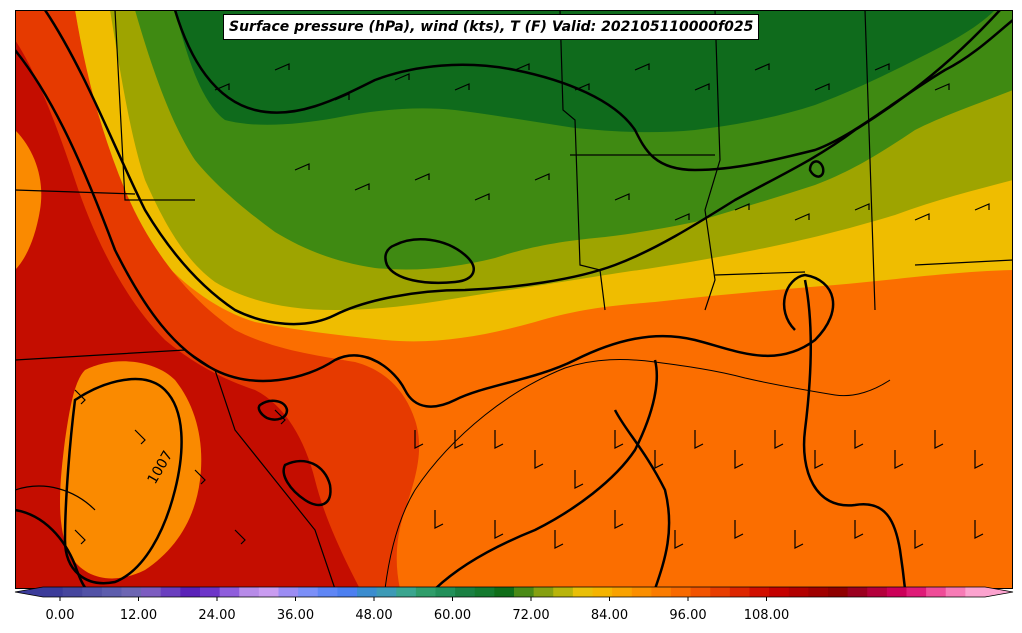 The height and width of the screenshot is (633, 1022). I want to click on colorbar-extend-low, so click(29, 592).